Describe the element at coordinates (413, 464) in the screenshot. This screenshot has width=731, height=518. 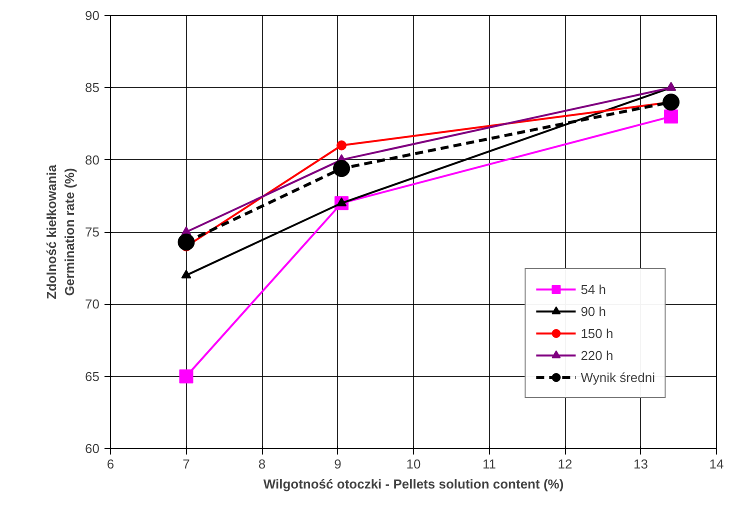
I see `x-tick-label: 10` at that location.